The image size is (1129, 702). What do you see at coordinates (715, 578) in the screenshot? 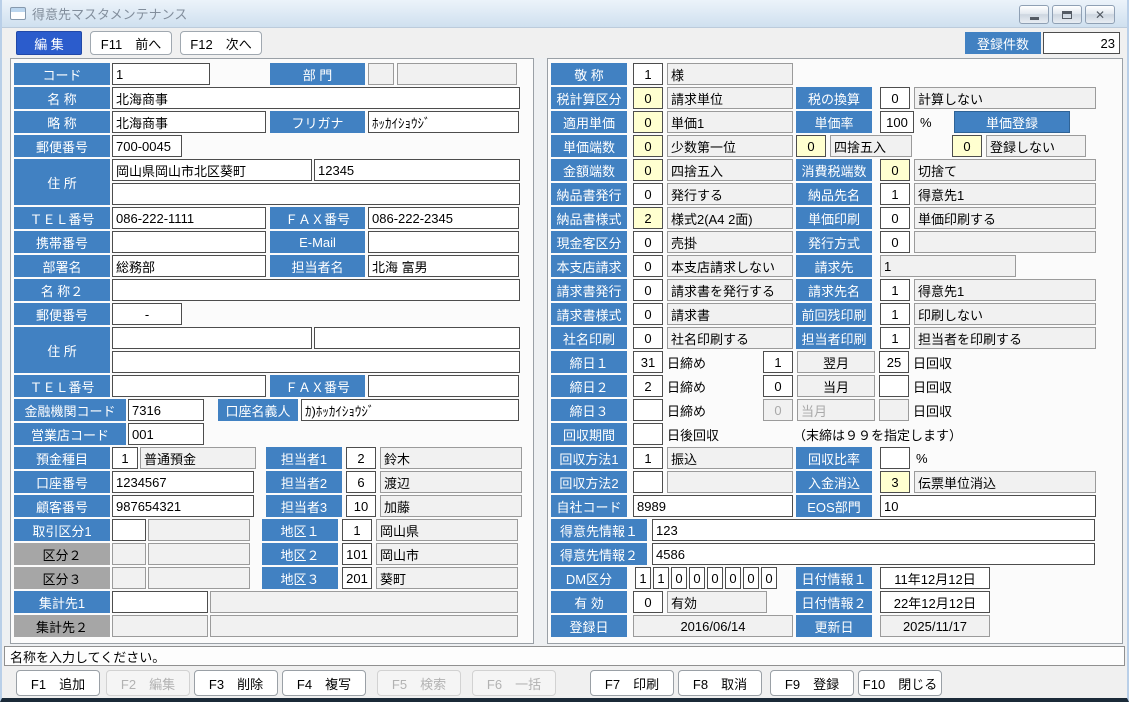
I see `dm-class-value-5: 0` at bounding box center [715, 578].